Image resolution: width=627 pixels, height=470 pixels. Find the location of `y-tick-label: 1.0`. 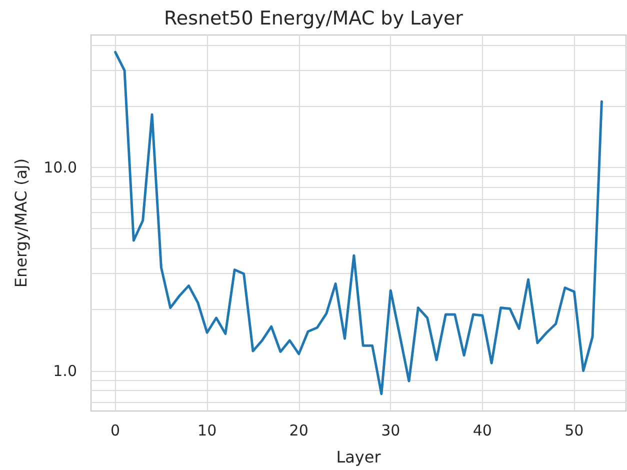

y-tick-label: 1.0 is located at coordinates (65, 371).